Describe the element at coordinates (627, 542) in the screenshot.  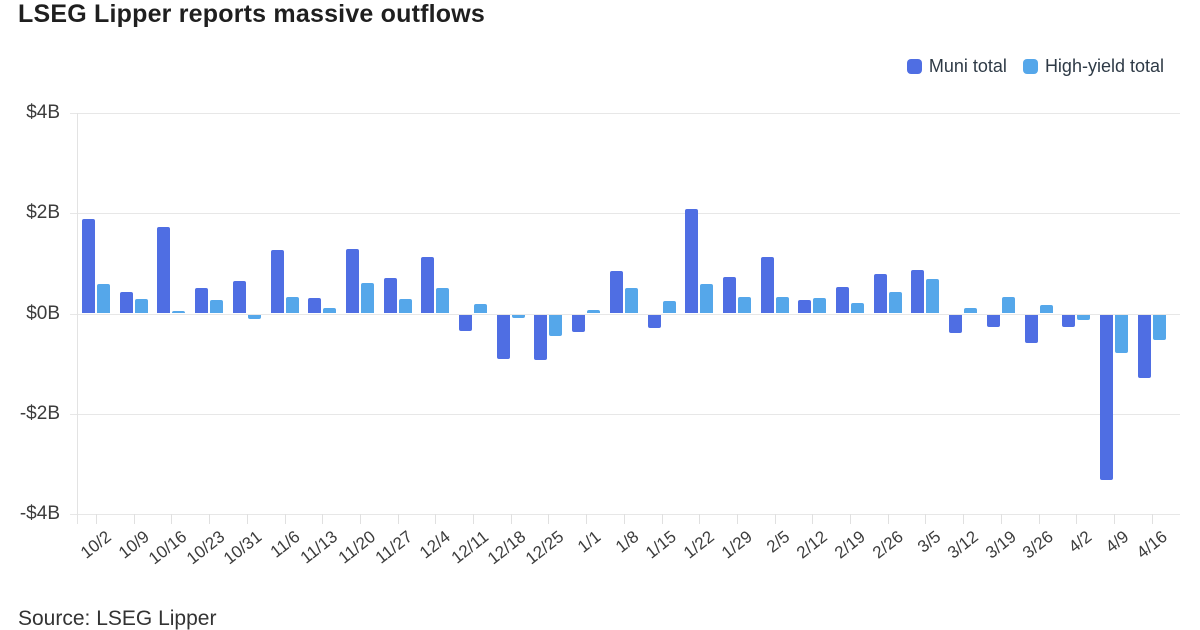
I see `x-axis-label: 1/8` at that location.